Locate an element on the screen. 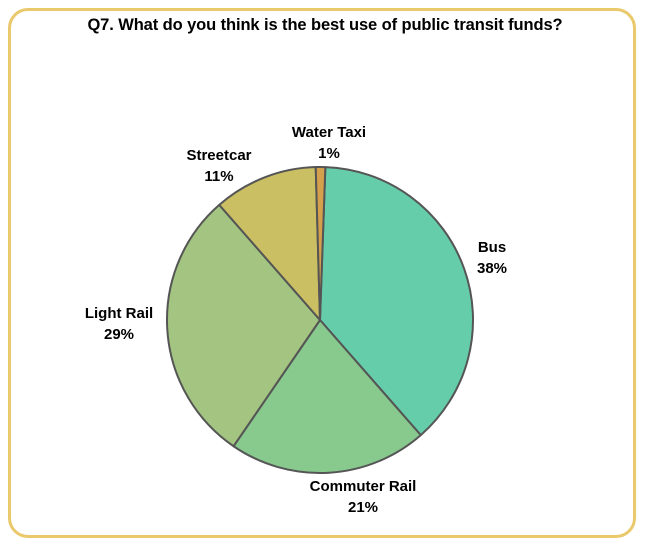 This screenshot has height=538, width=650. slice-label-value-water-taxi: 1% is located at coordinates (329, 153).